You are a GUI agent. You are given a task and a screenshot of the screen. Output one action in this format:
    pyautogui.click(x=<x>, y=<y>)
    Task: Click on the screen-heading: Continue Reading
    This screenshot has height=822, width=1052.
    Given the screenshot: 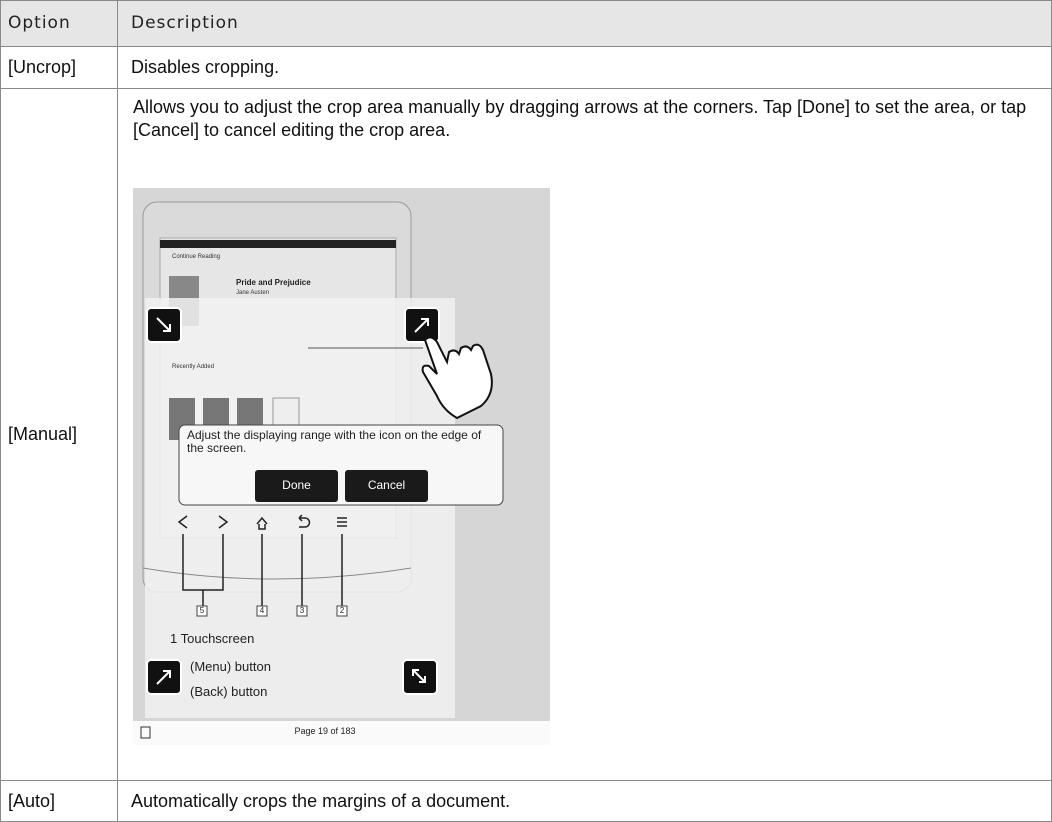 What is the action you would take?
    pyautogui.click(x=196, y=257)
    